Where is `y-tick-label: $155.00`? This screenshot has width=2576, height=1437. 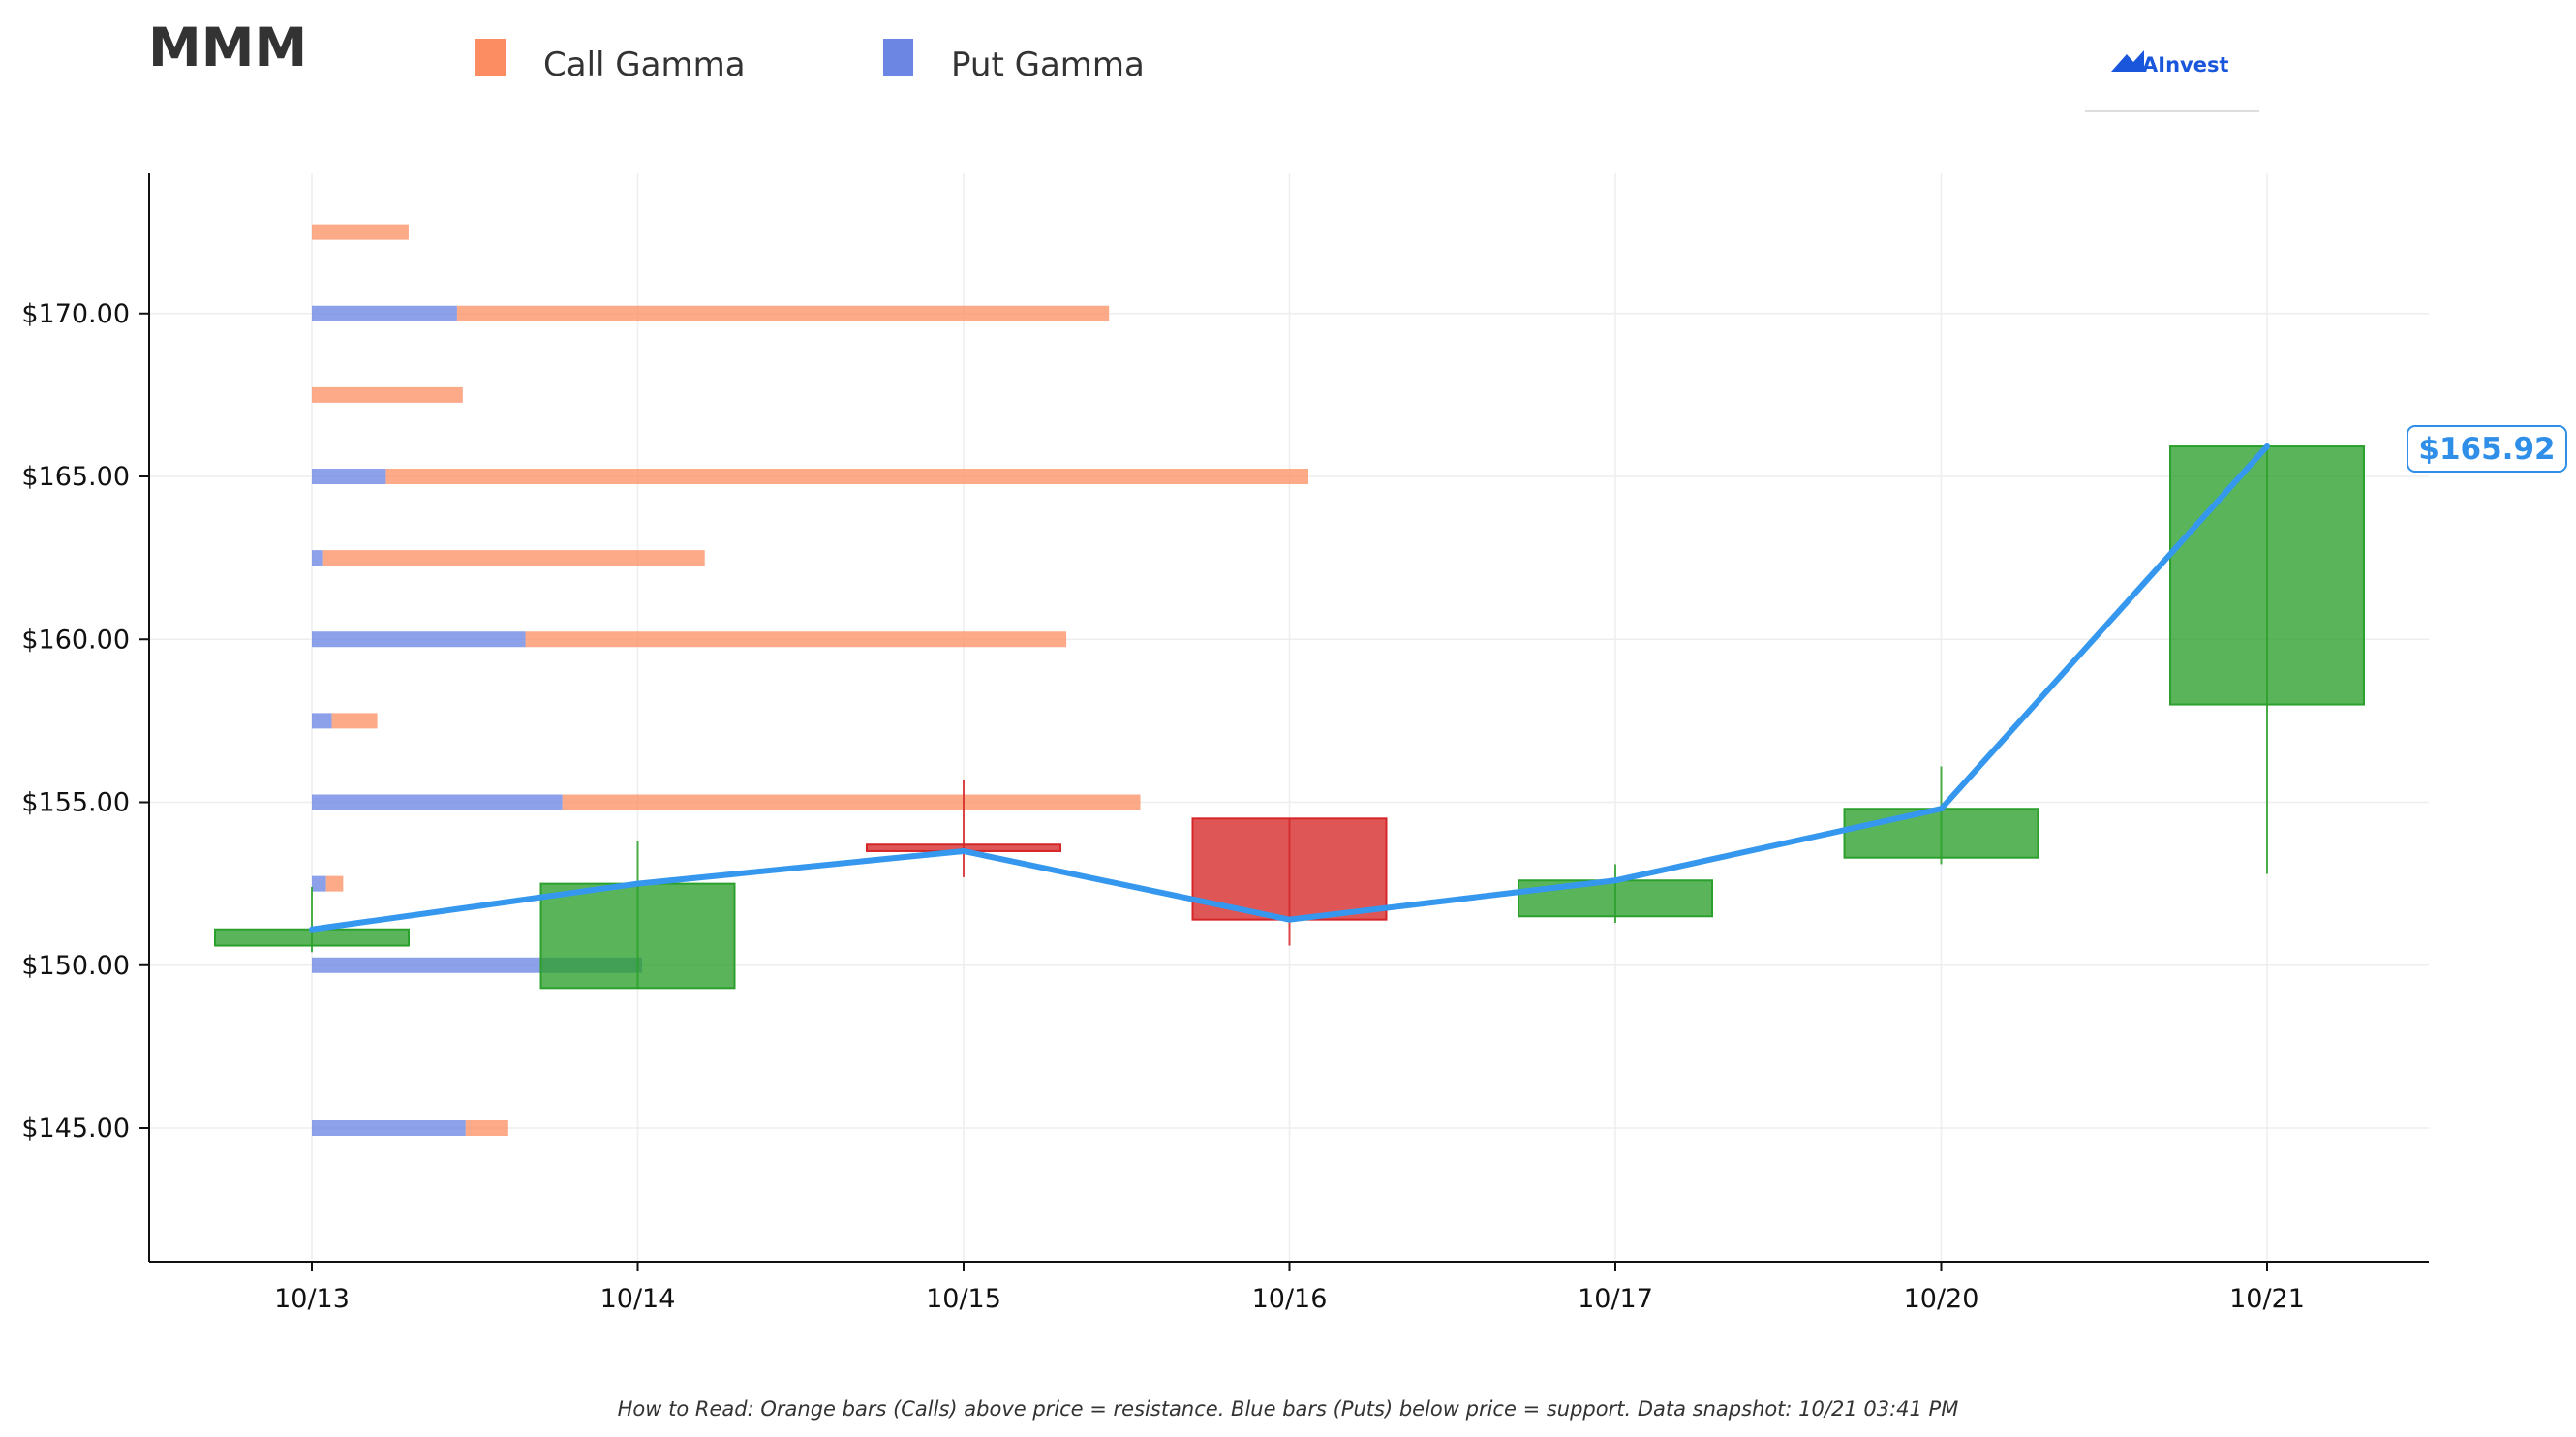
y-tick-label: $155.00 is located at coordinates (75, 803).